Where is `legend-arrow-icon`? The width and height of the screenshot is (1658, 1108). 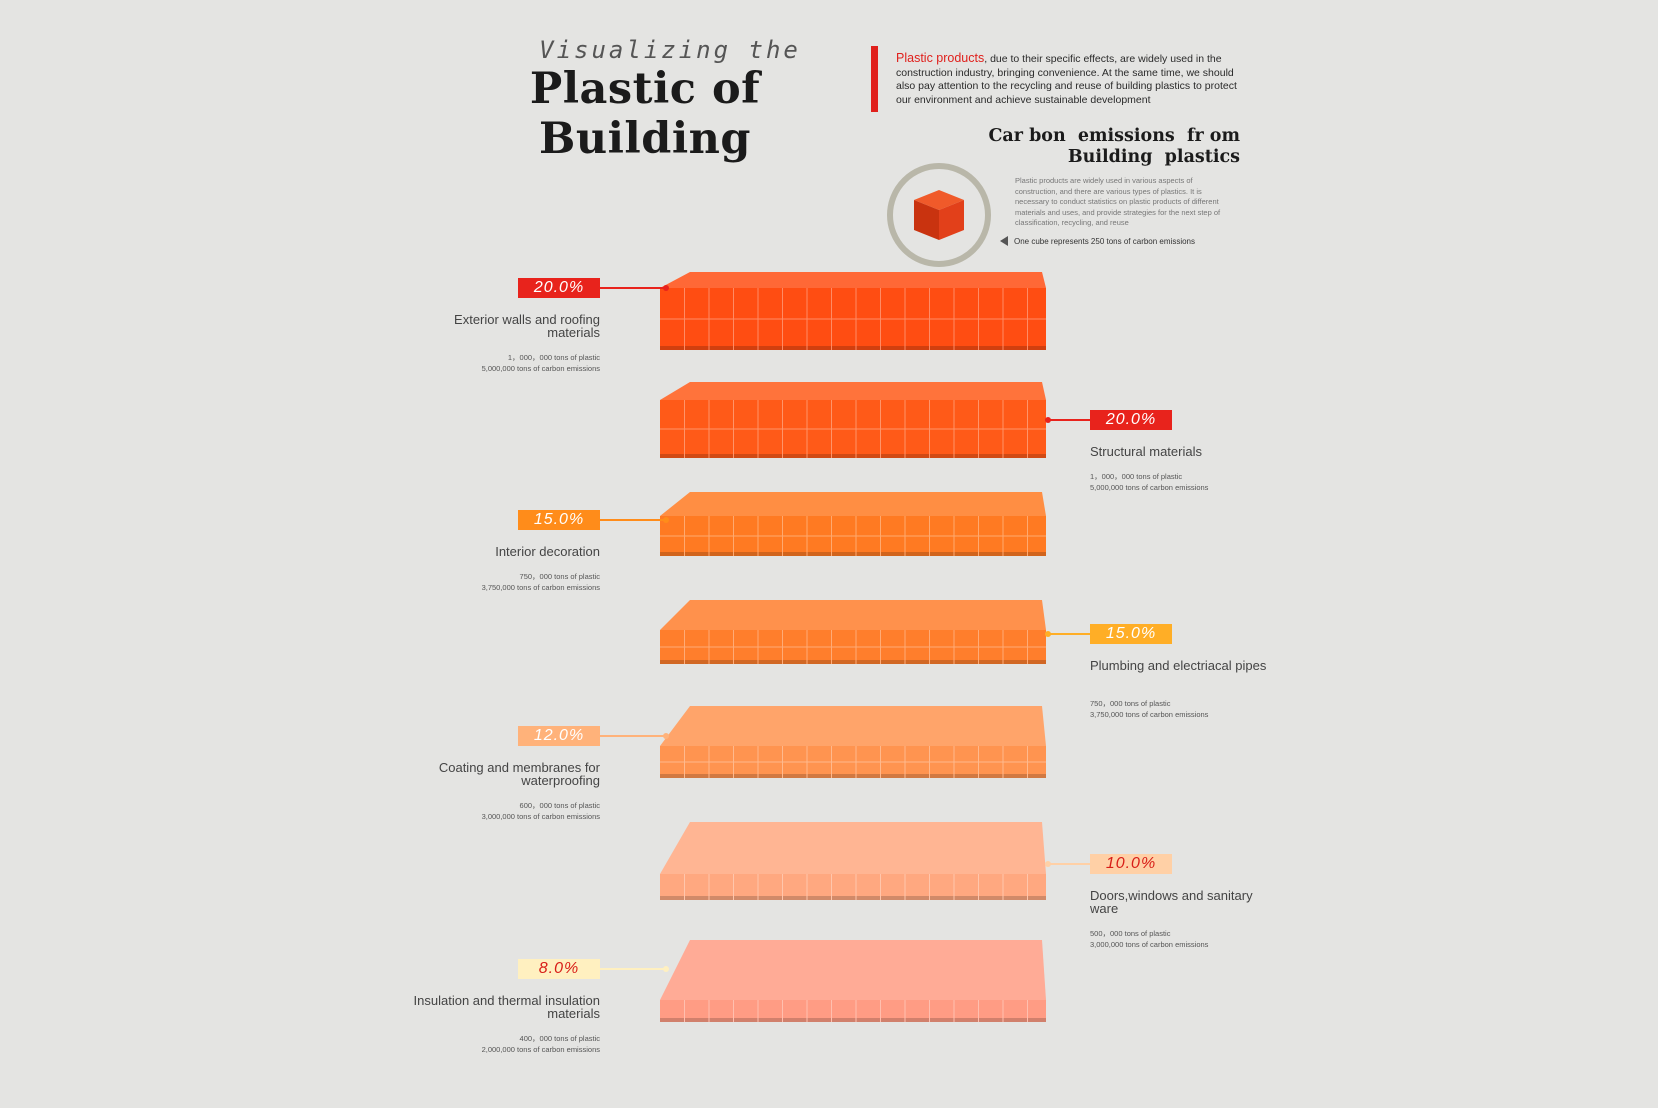
legend-arrow-icon is located at coordinates (1004, 241).